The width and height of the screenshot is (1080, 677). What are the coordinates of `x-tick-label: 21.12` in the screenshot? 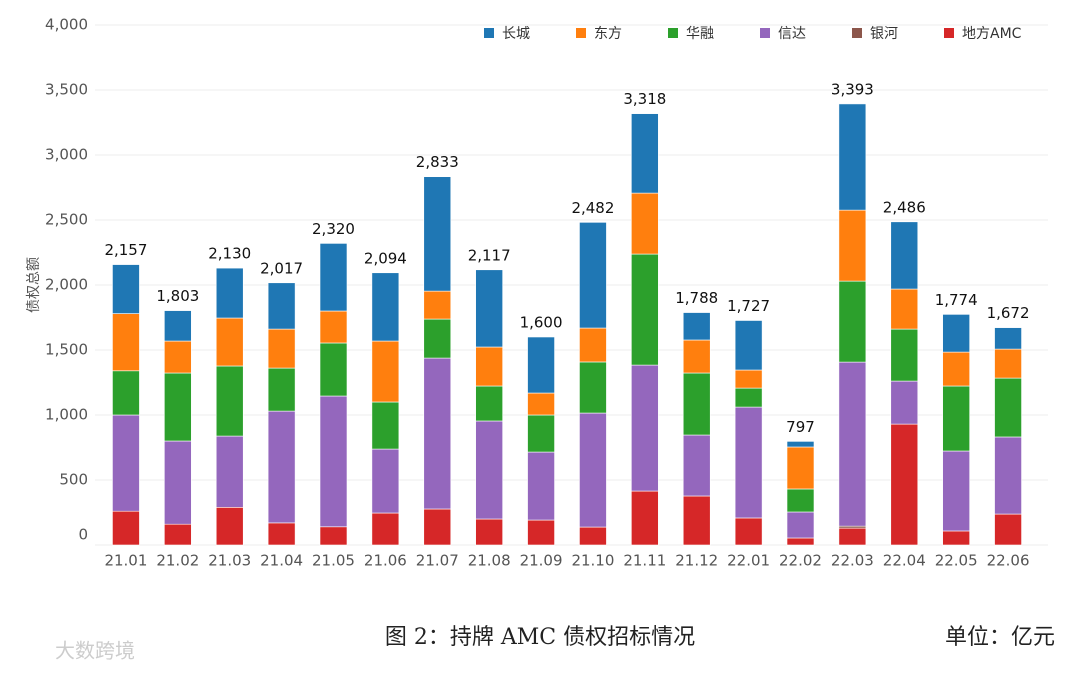 It's located at (696, 561).